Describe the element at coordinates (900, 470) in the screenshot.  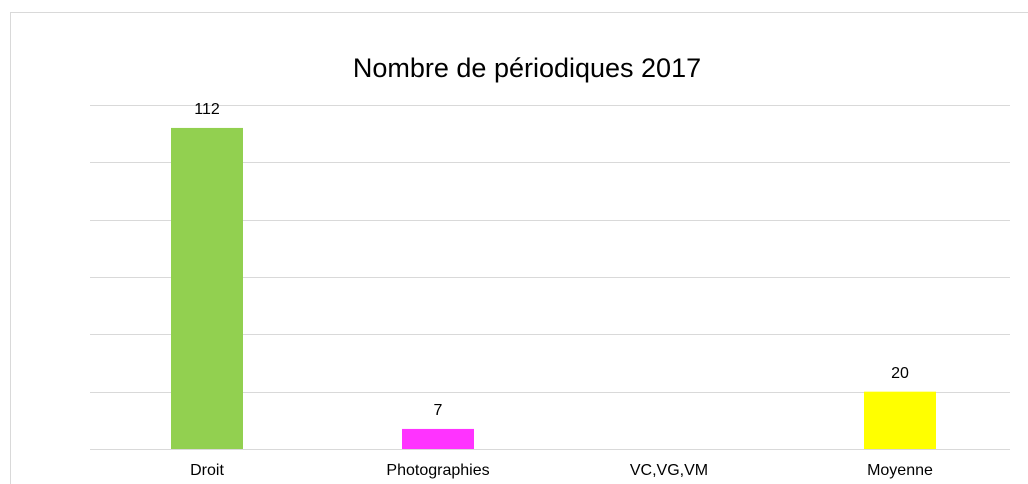
I see `x-tick-label: Moyenne` at that location.